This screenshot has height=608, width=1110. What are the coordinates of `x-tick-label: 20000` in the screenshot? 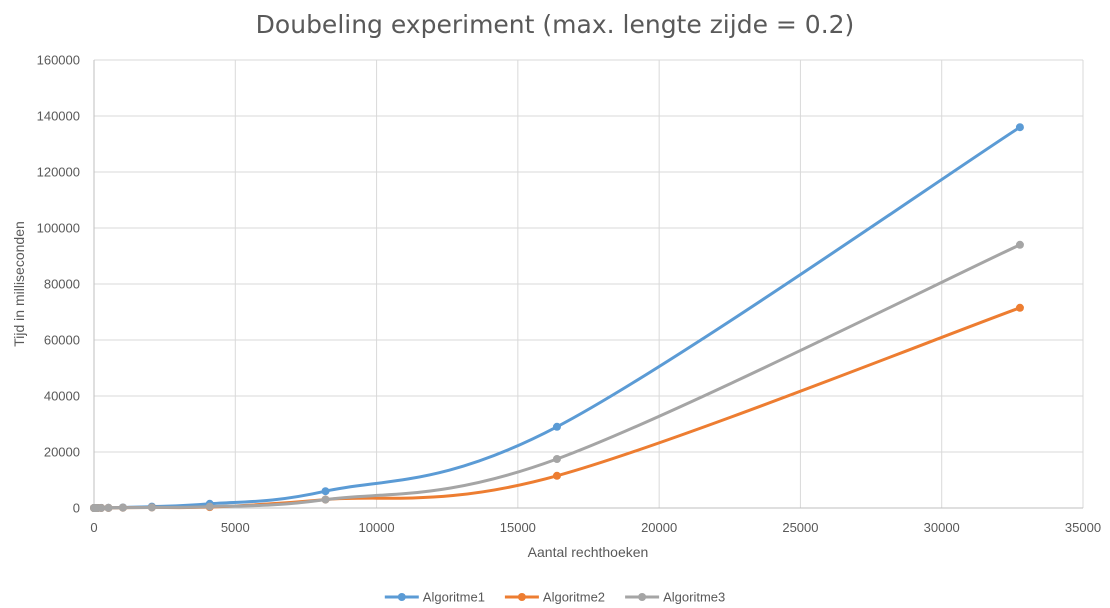 It's located at (659, 527).